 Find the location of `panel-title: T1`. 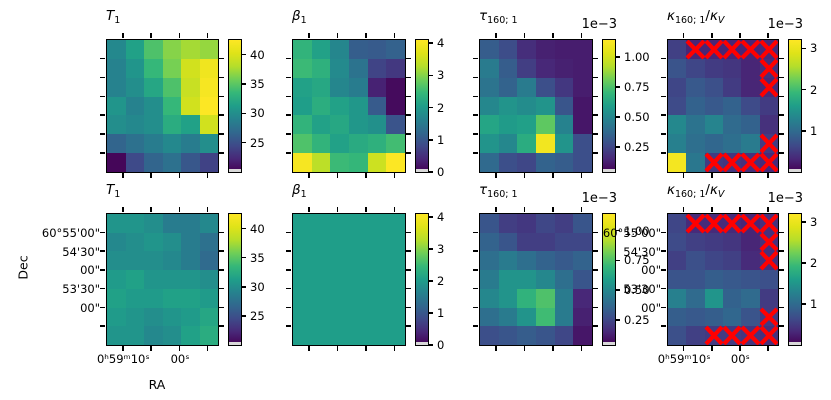

panel-title: T1 is located at coordinates (113, 192).